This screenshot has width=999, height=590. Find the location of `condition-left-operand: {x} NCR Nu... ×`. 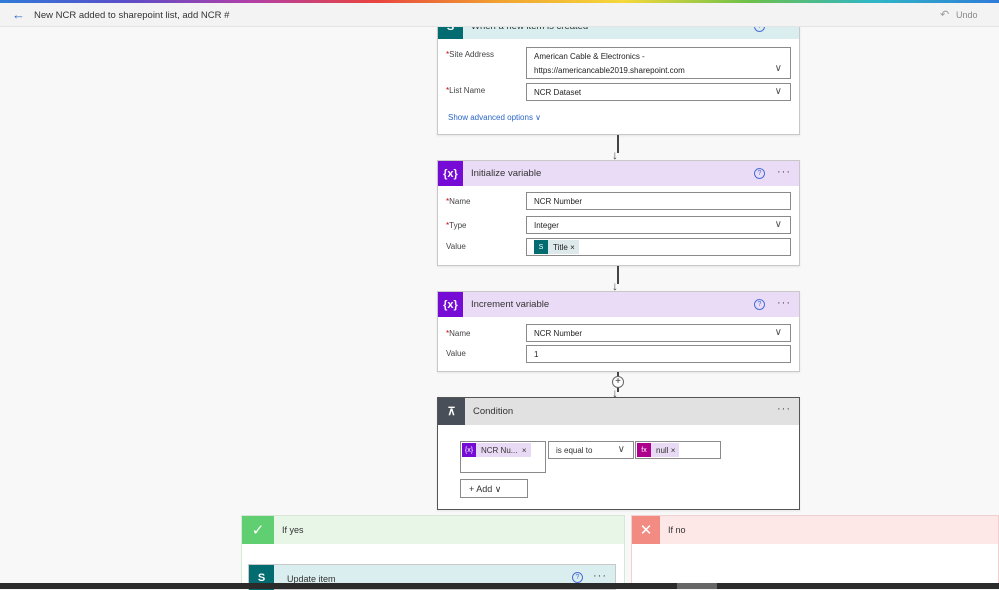

condition-left-operand: {x} NCR Nu... × is located at coordinates (503, 457).